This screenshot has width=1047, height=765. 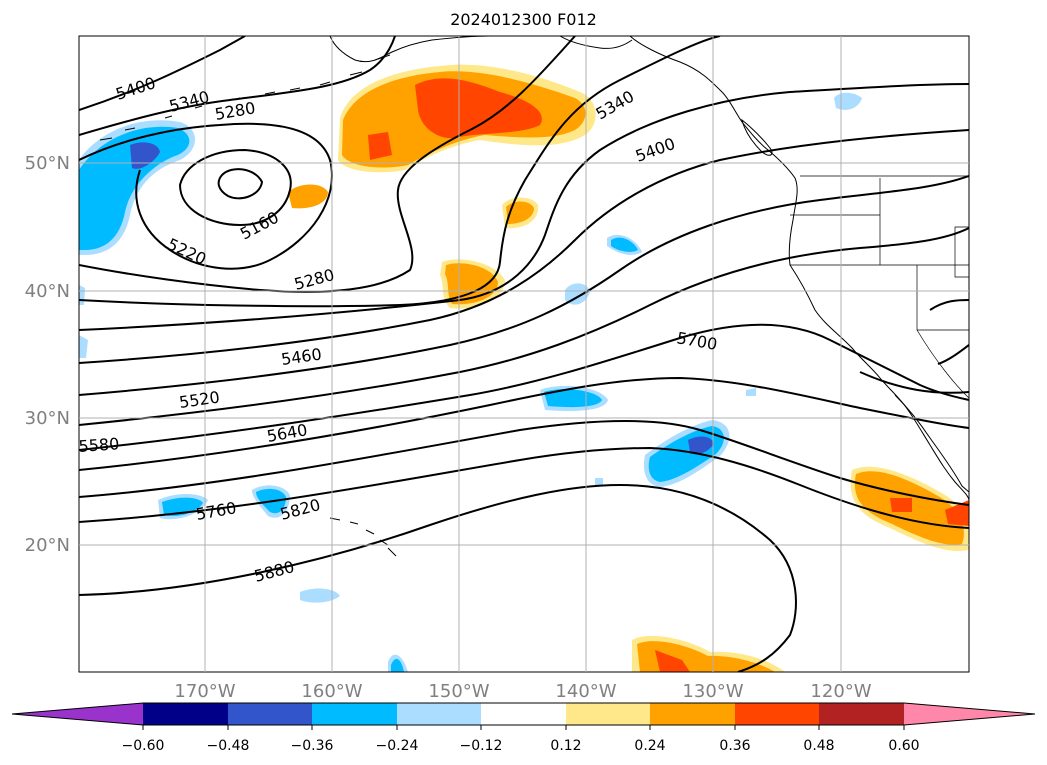 What do you see at coordinates (712, 691) in the screenshot?
I see `lon-label: 130°W` at bounding box center [712, 691].